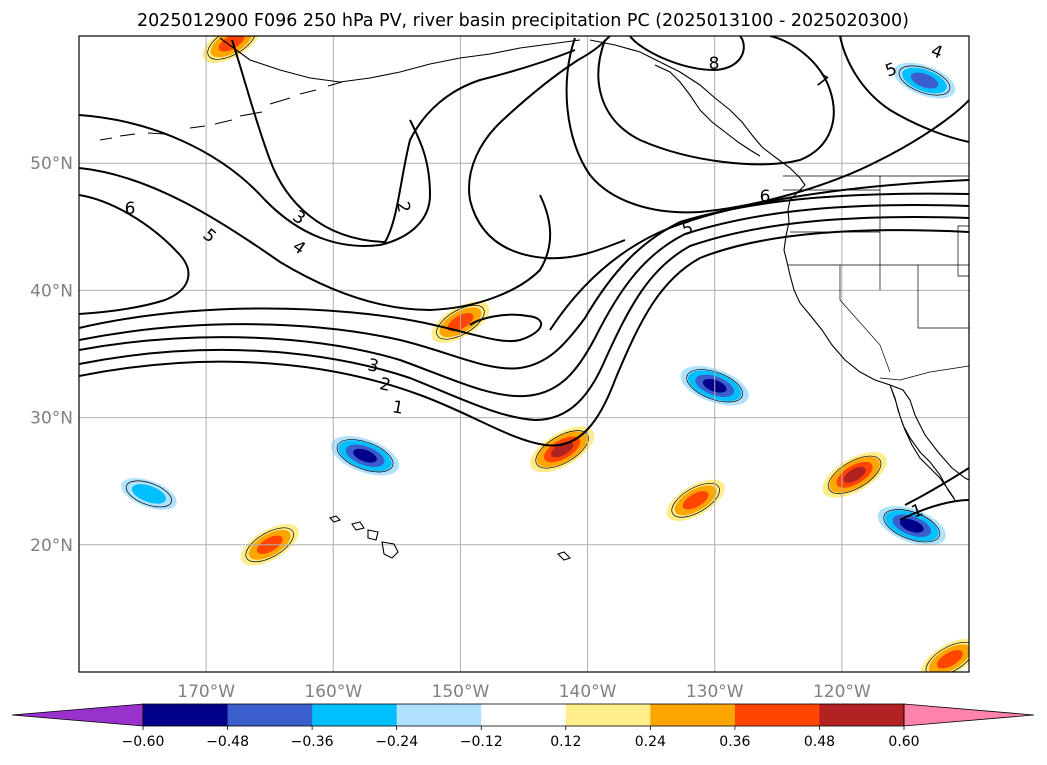 This screenshot has width=1047, height=765. What do you see at coordinates (299, 248) in the screenshot?
I see `contour-label-4: 4` at bounding box center [299, 248].